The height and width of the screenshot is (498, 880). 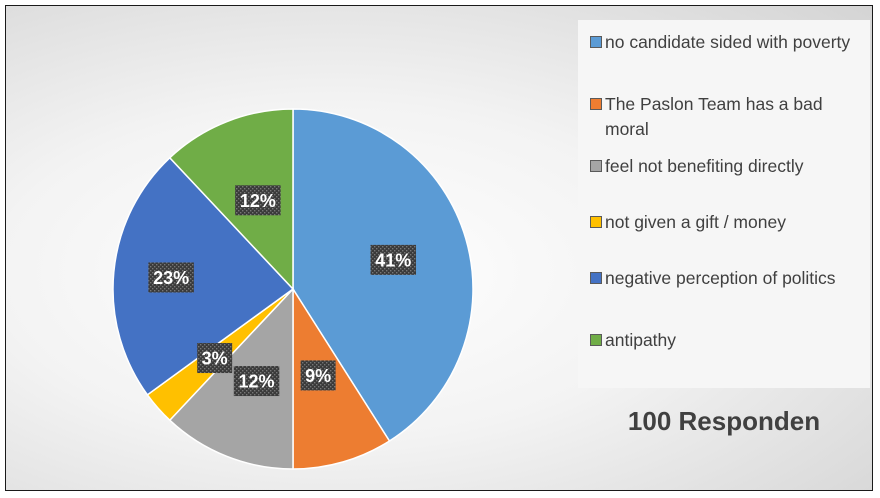 I want to click on data-label-text: 9%, so click(x=318, y=376).